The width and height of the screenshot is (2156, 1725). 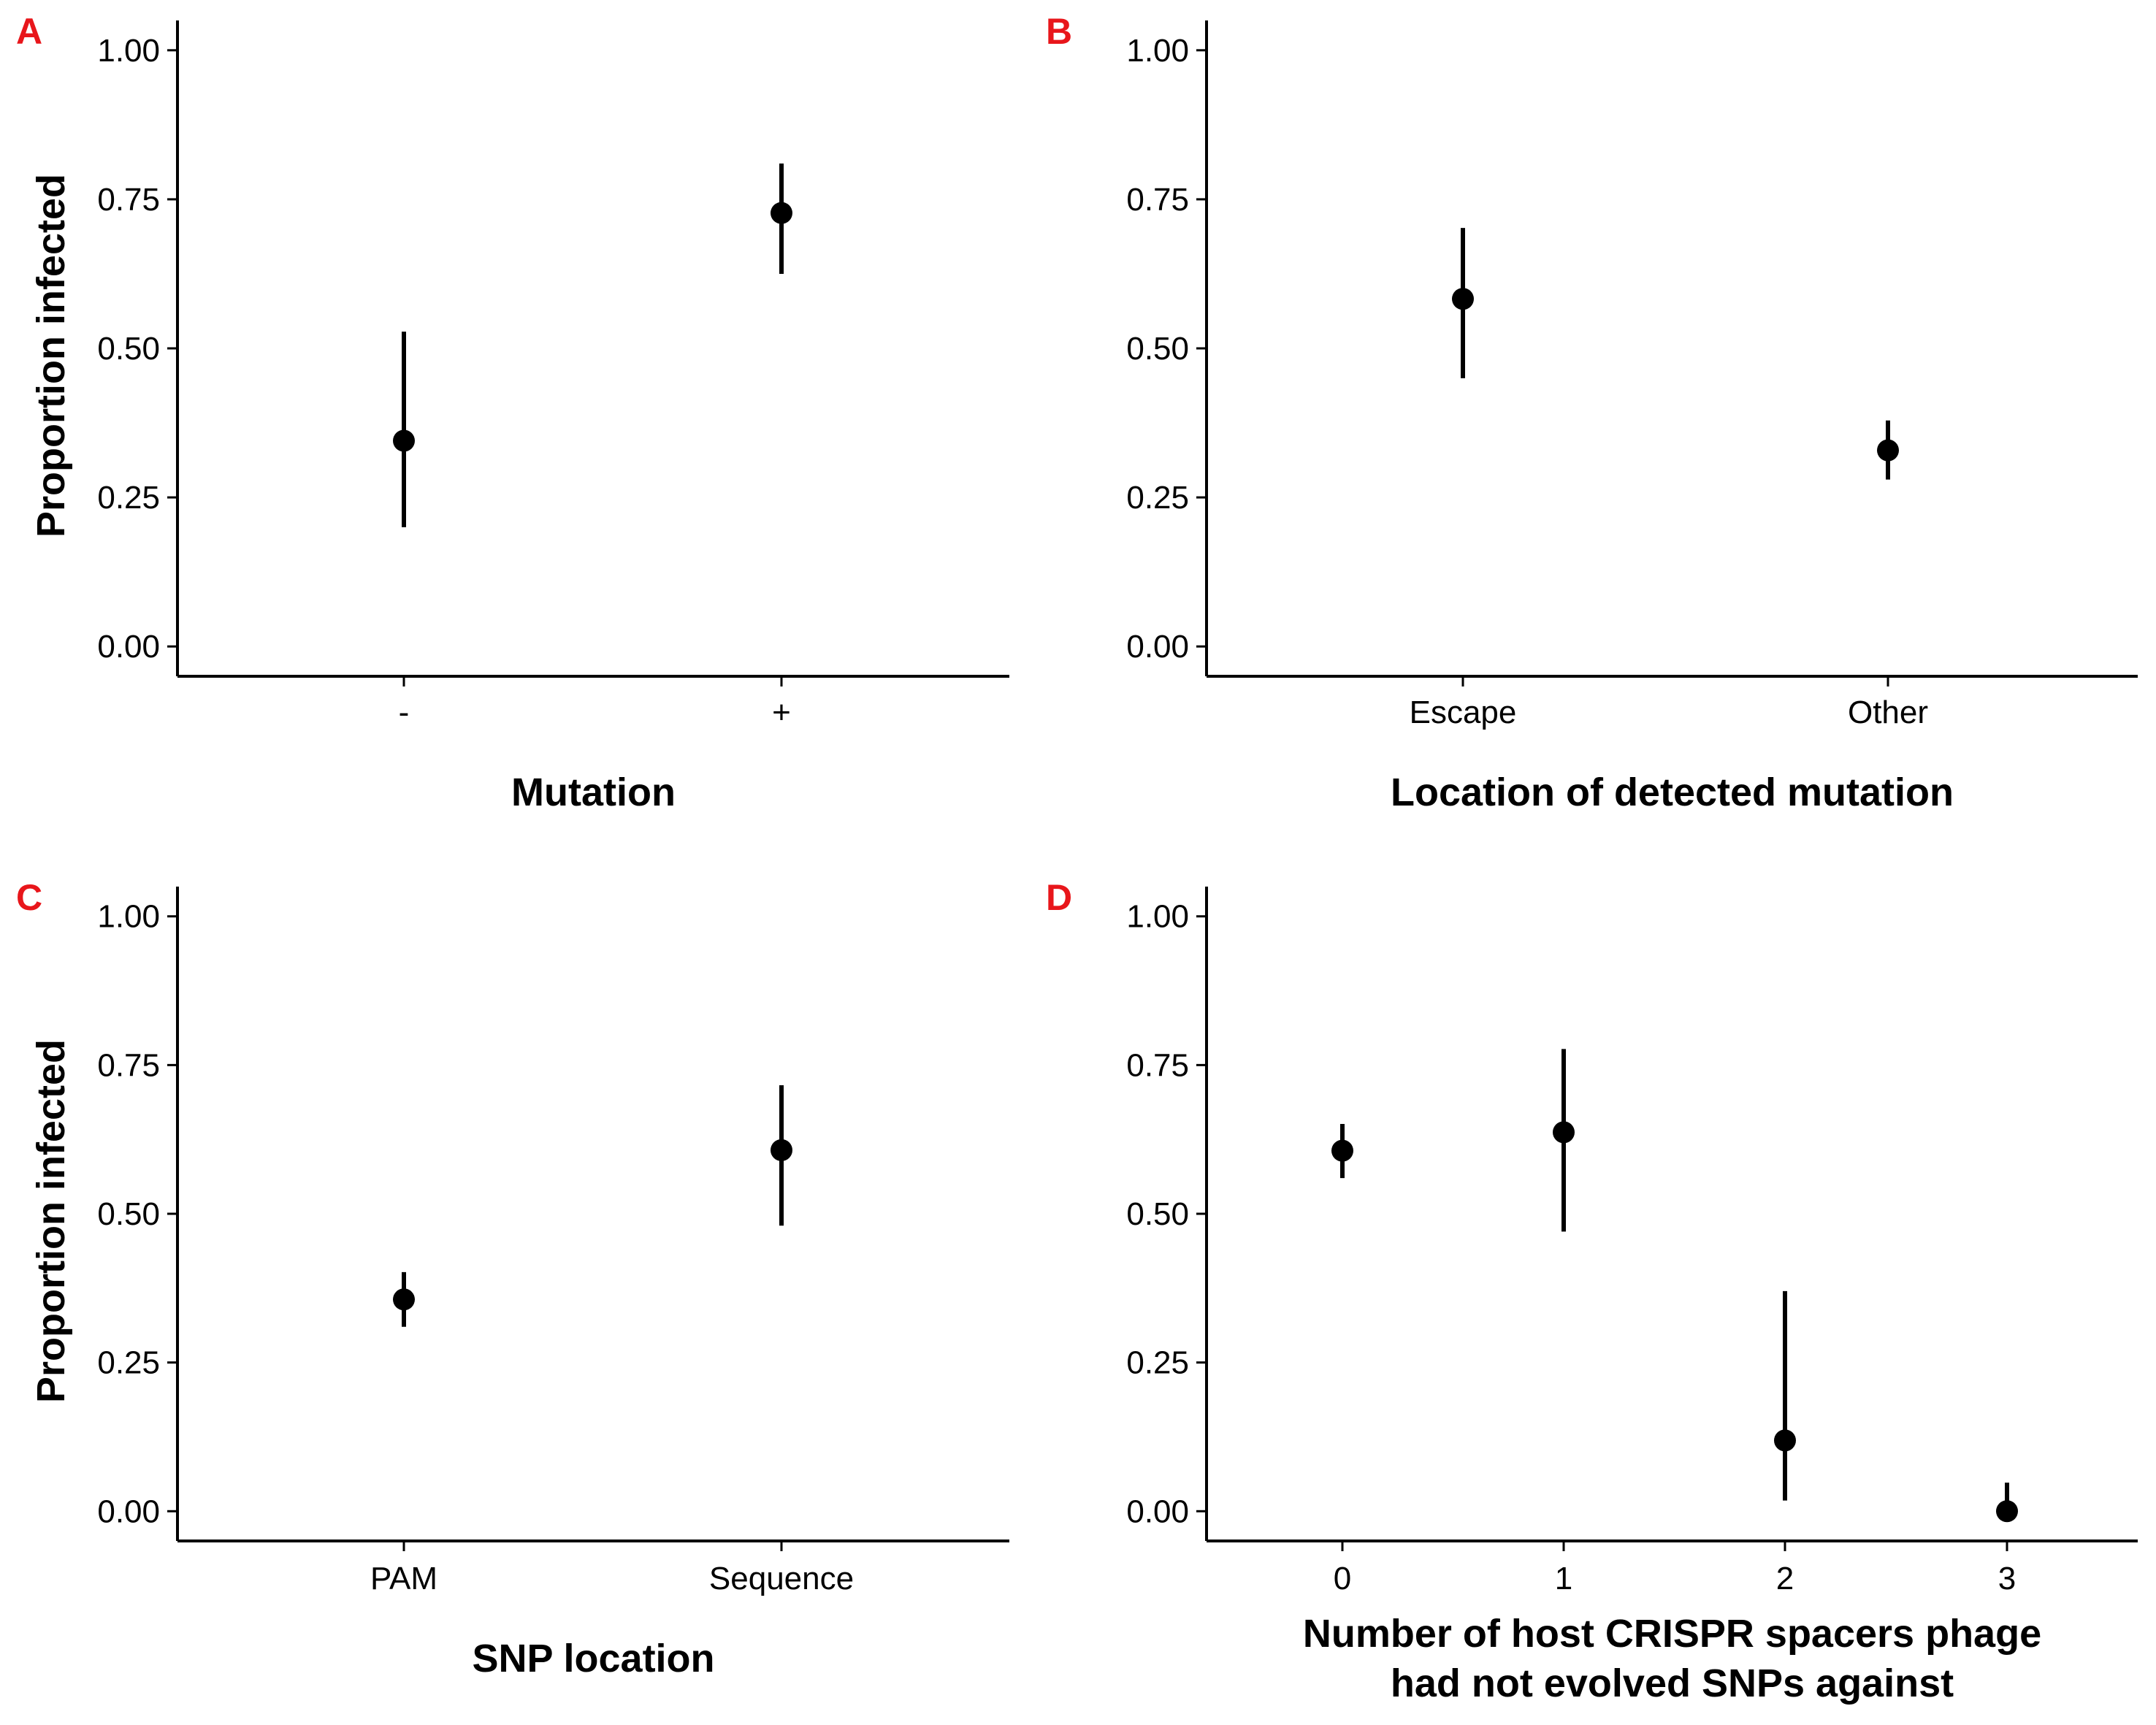 What do you see at coordinates (1563, 1578) in the screenshot?
I see `x-tick-label: 1` at bounding box center [1563, 1578].